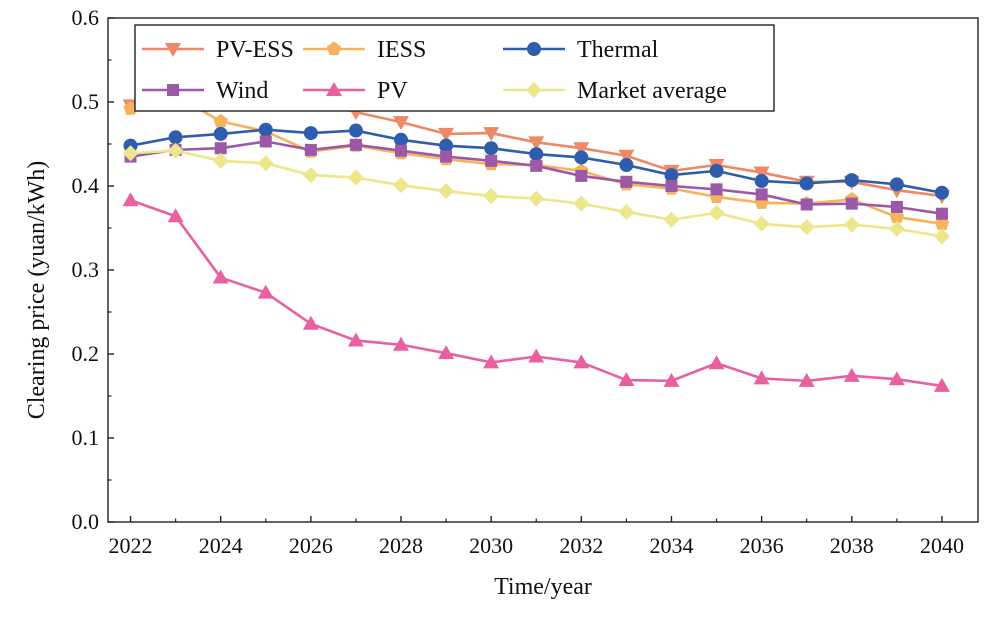 This screenshot has height=631, width=1000. What do you see at coordinates (86, 269) in the screenshot?
I see `y-tick-label-3: 0.3` at bounding box center [86, 269].